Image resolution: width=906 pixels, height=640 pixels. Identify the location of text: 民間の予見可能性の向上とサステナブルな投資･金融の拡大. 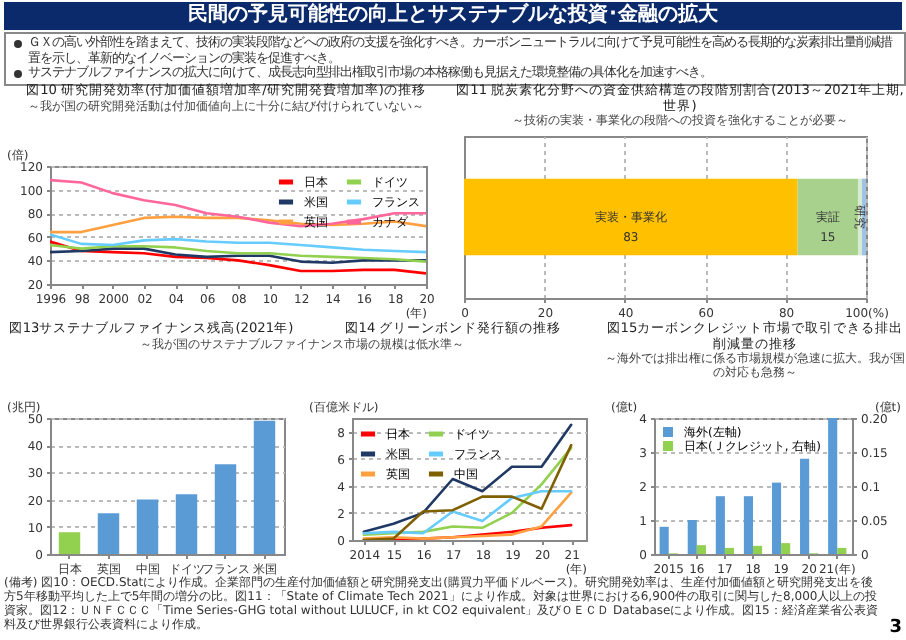
(453, 16).